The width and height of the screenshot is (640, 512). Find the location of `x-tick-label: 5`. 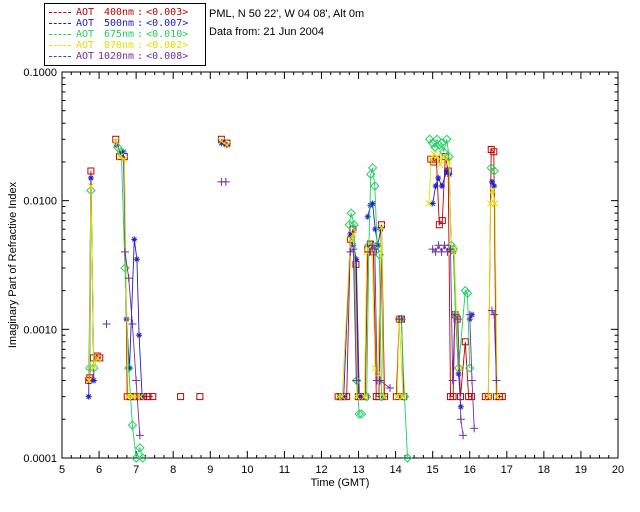

x-tick-label: 5 is located at coordinates (62, 470).